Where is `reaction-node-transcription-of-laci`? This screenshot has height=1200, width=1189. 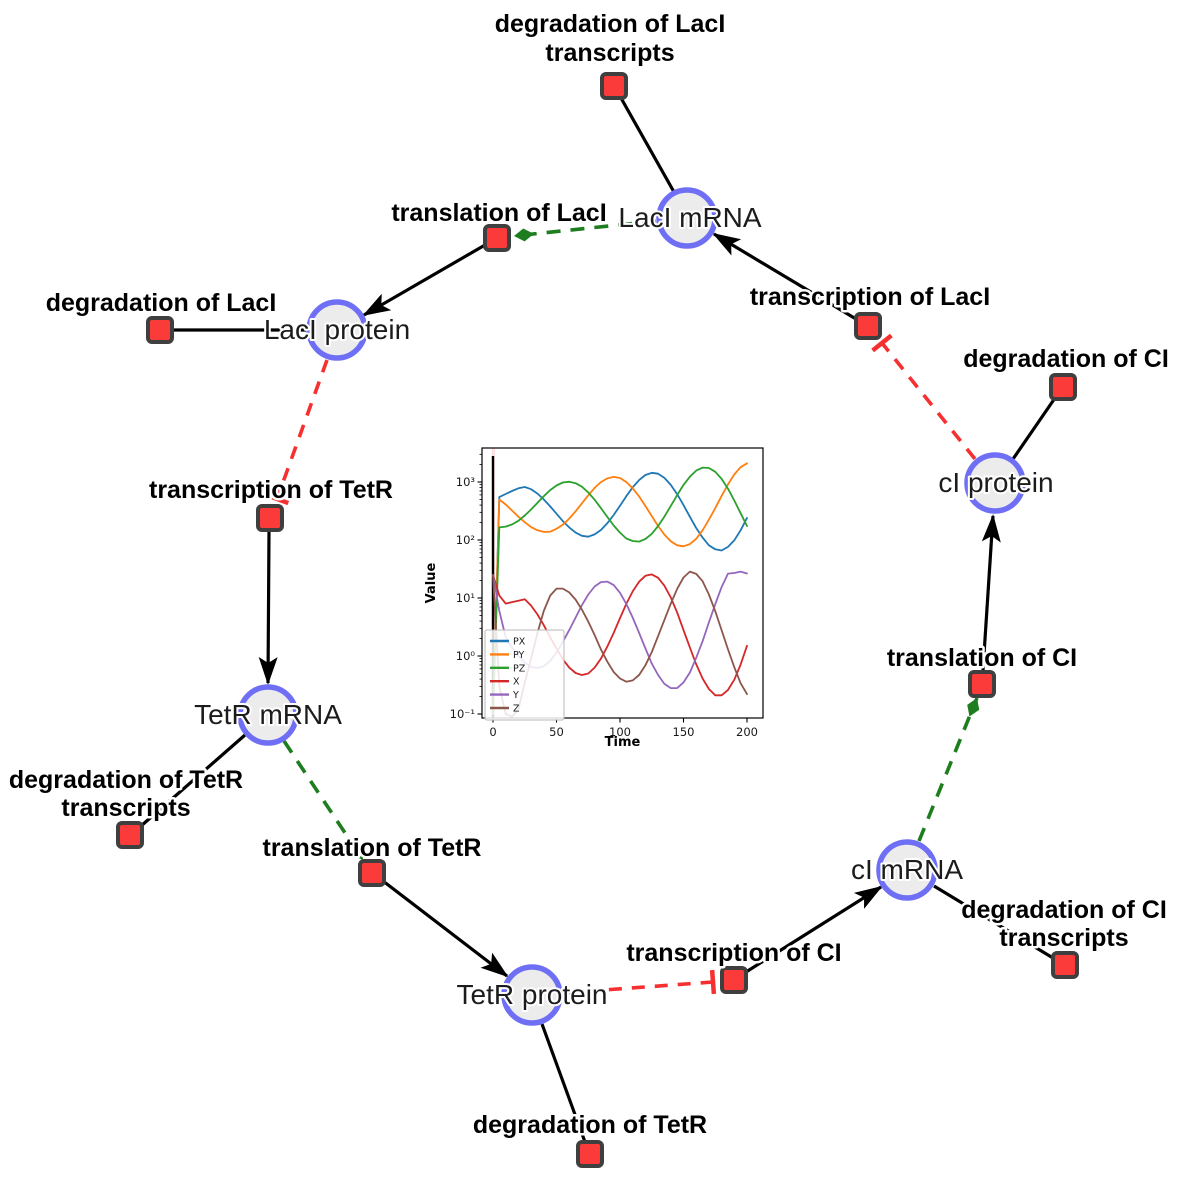 reaction-node-transcription-of-laci is located at coordinates (868, 326).